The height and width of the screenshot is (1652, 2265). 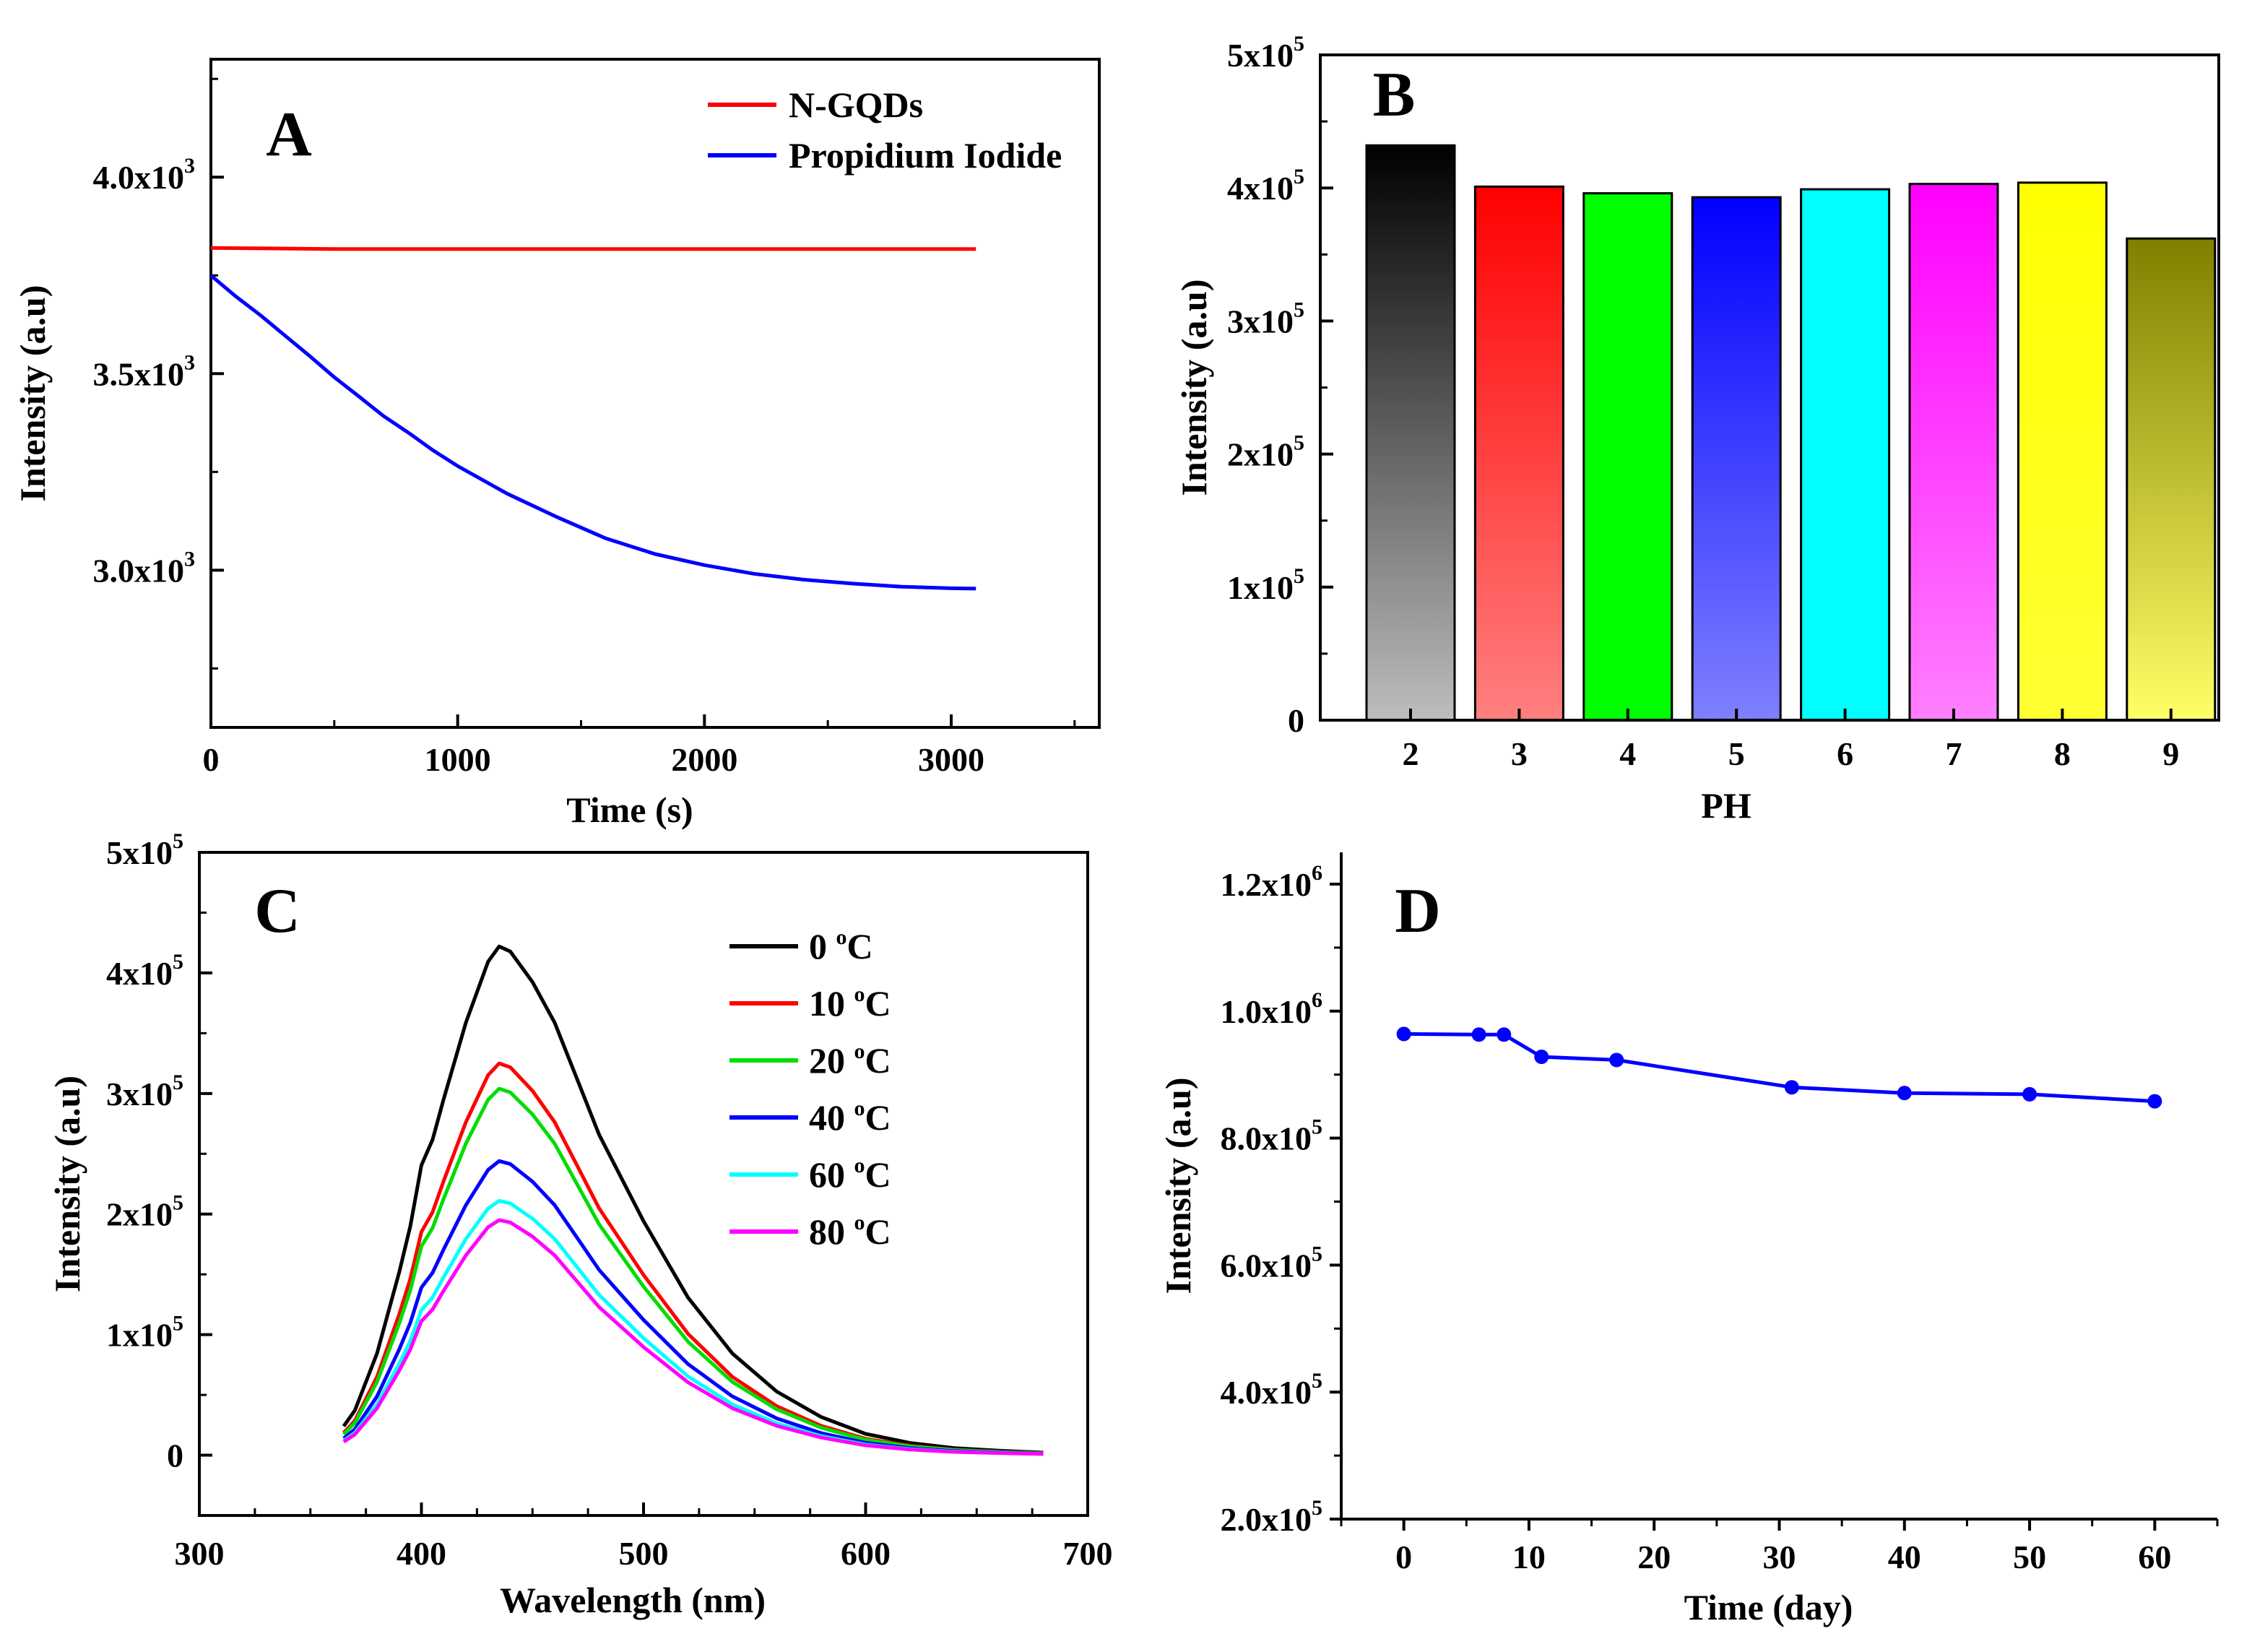 I want to click on panel-d-xtick-label: 30, so click(x=1779, y=1557).